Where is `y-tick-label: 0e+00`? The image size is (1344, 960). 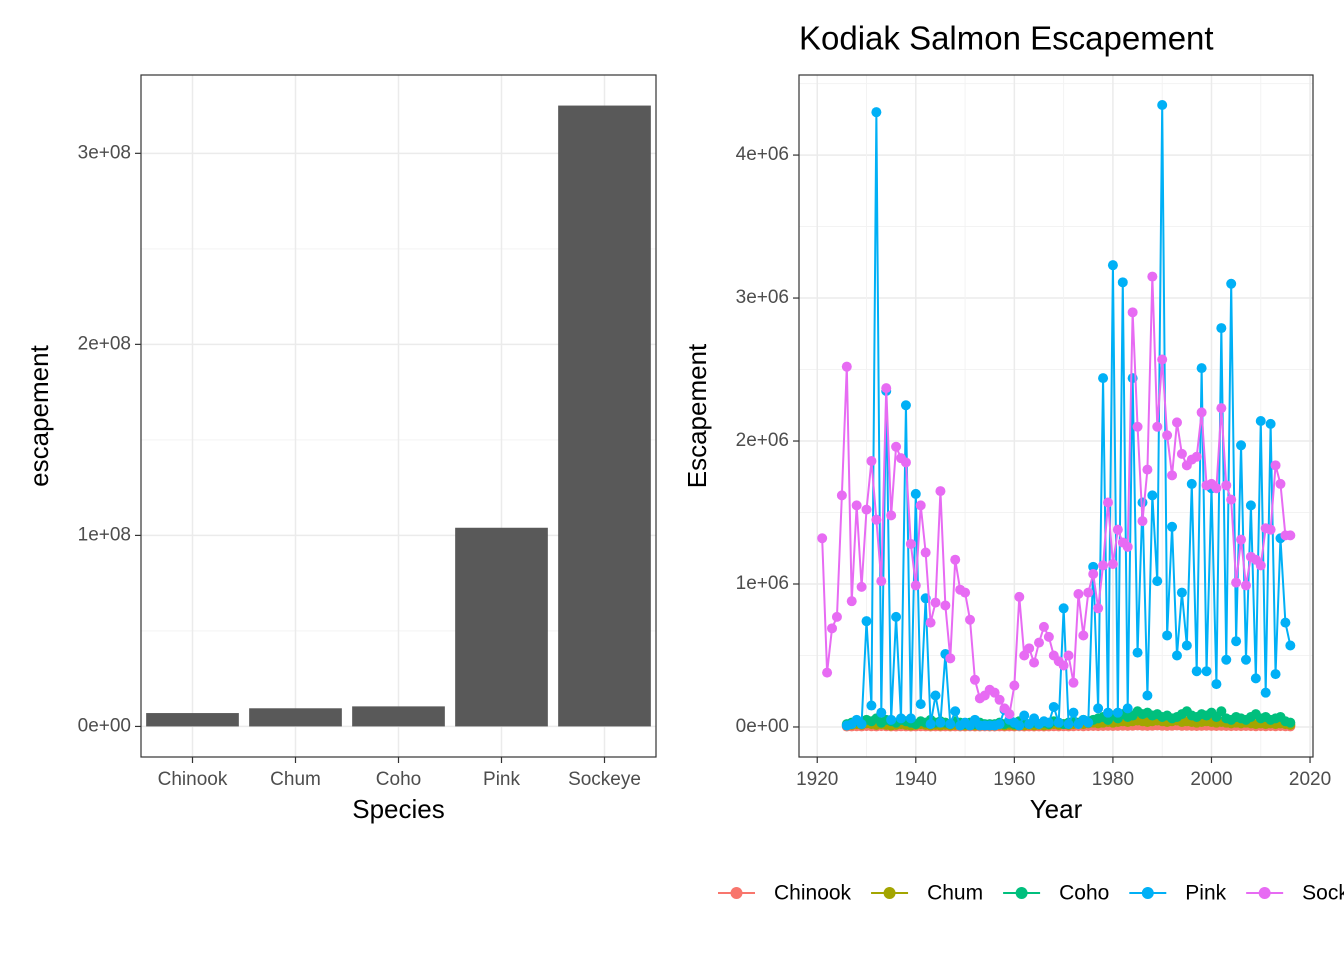 y-tick-label: 0e+00 is located at coordinates (762, 726).